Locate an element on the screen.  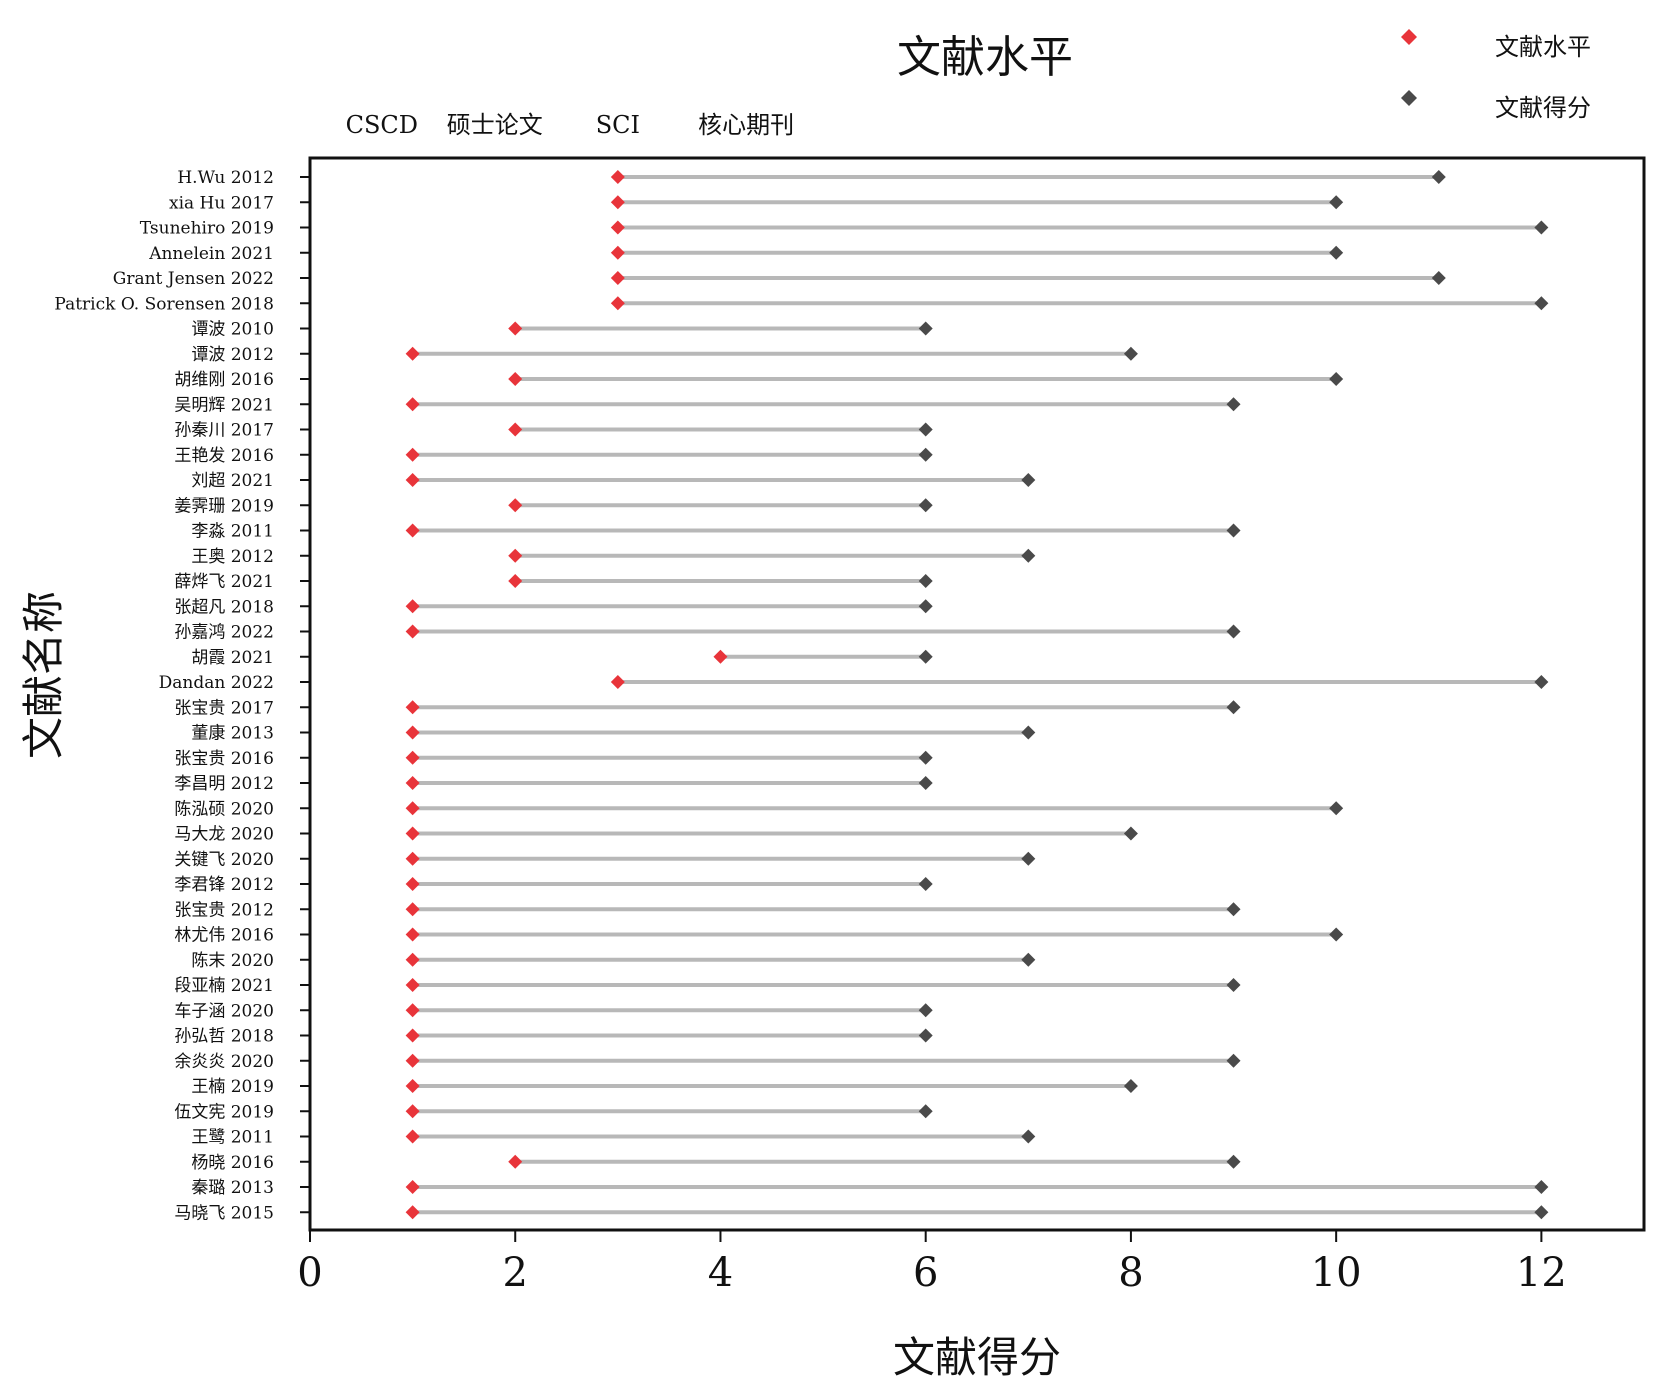
y-tick-label: 姜霁珊 2019 is located at coordinates (224, 506).